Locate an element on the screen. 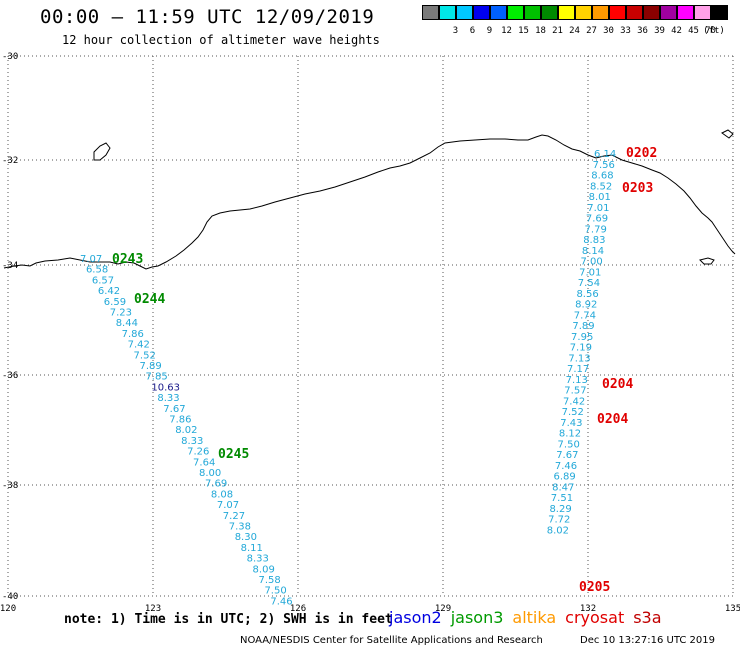  swh-value: 7.64 is located at coordinates (204, 462).